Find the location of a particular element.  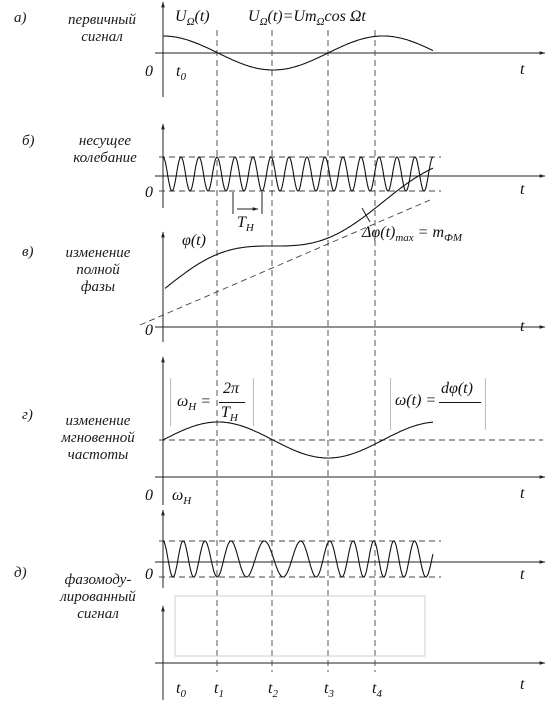

time-mark-t1: t1 is located at coordinates (219, 690).